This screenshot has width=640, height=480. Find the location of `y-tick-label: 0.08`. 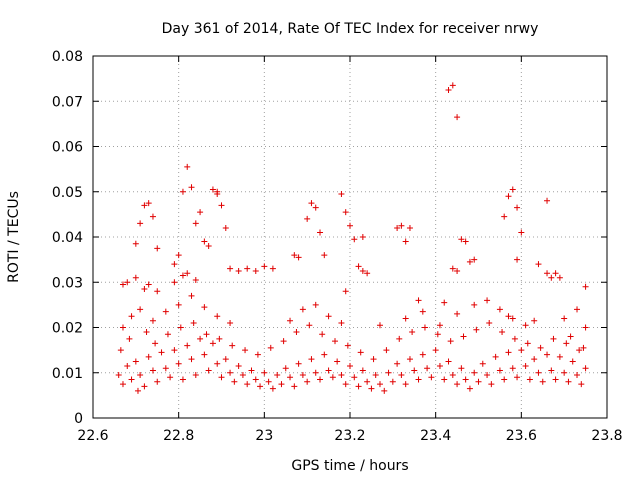

y-tick-label: 0.08 is located at coordinates (67, 57).